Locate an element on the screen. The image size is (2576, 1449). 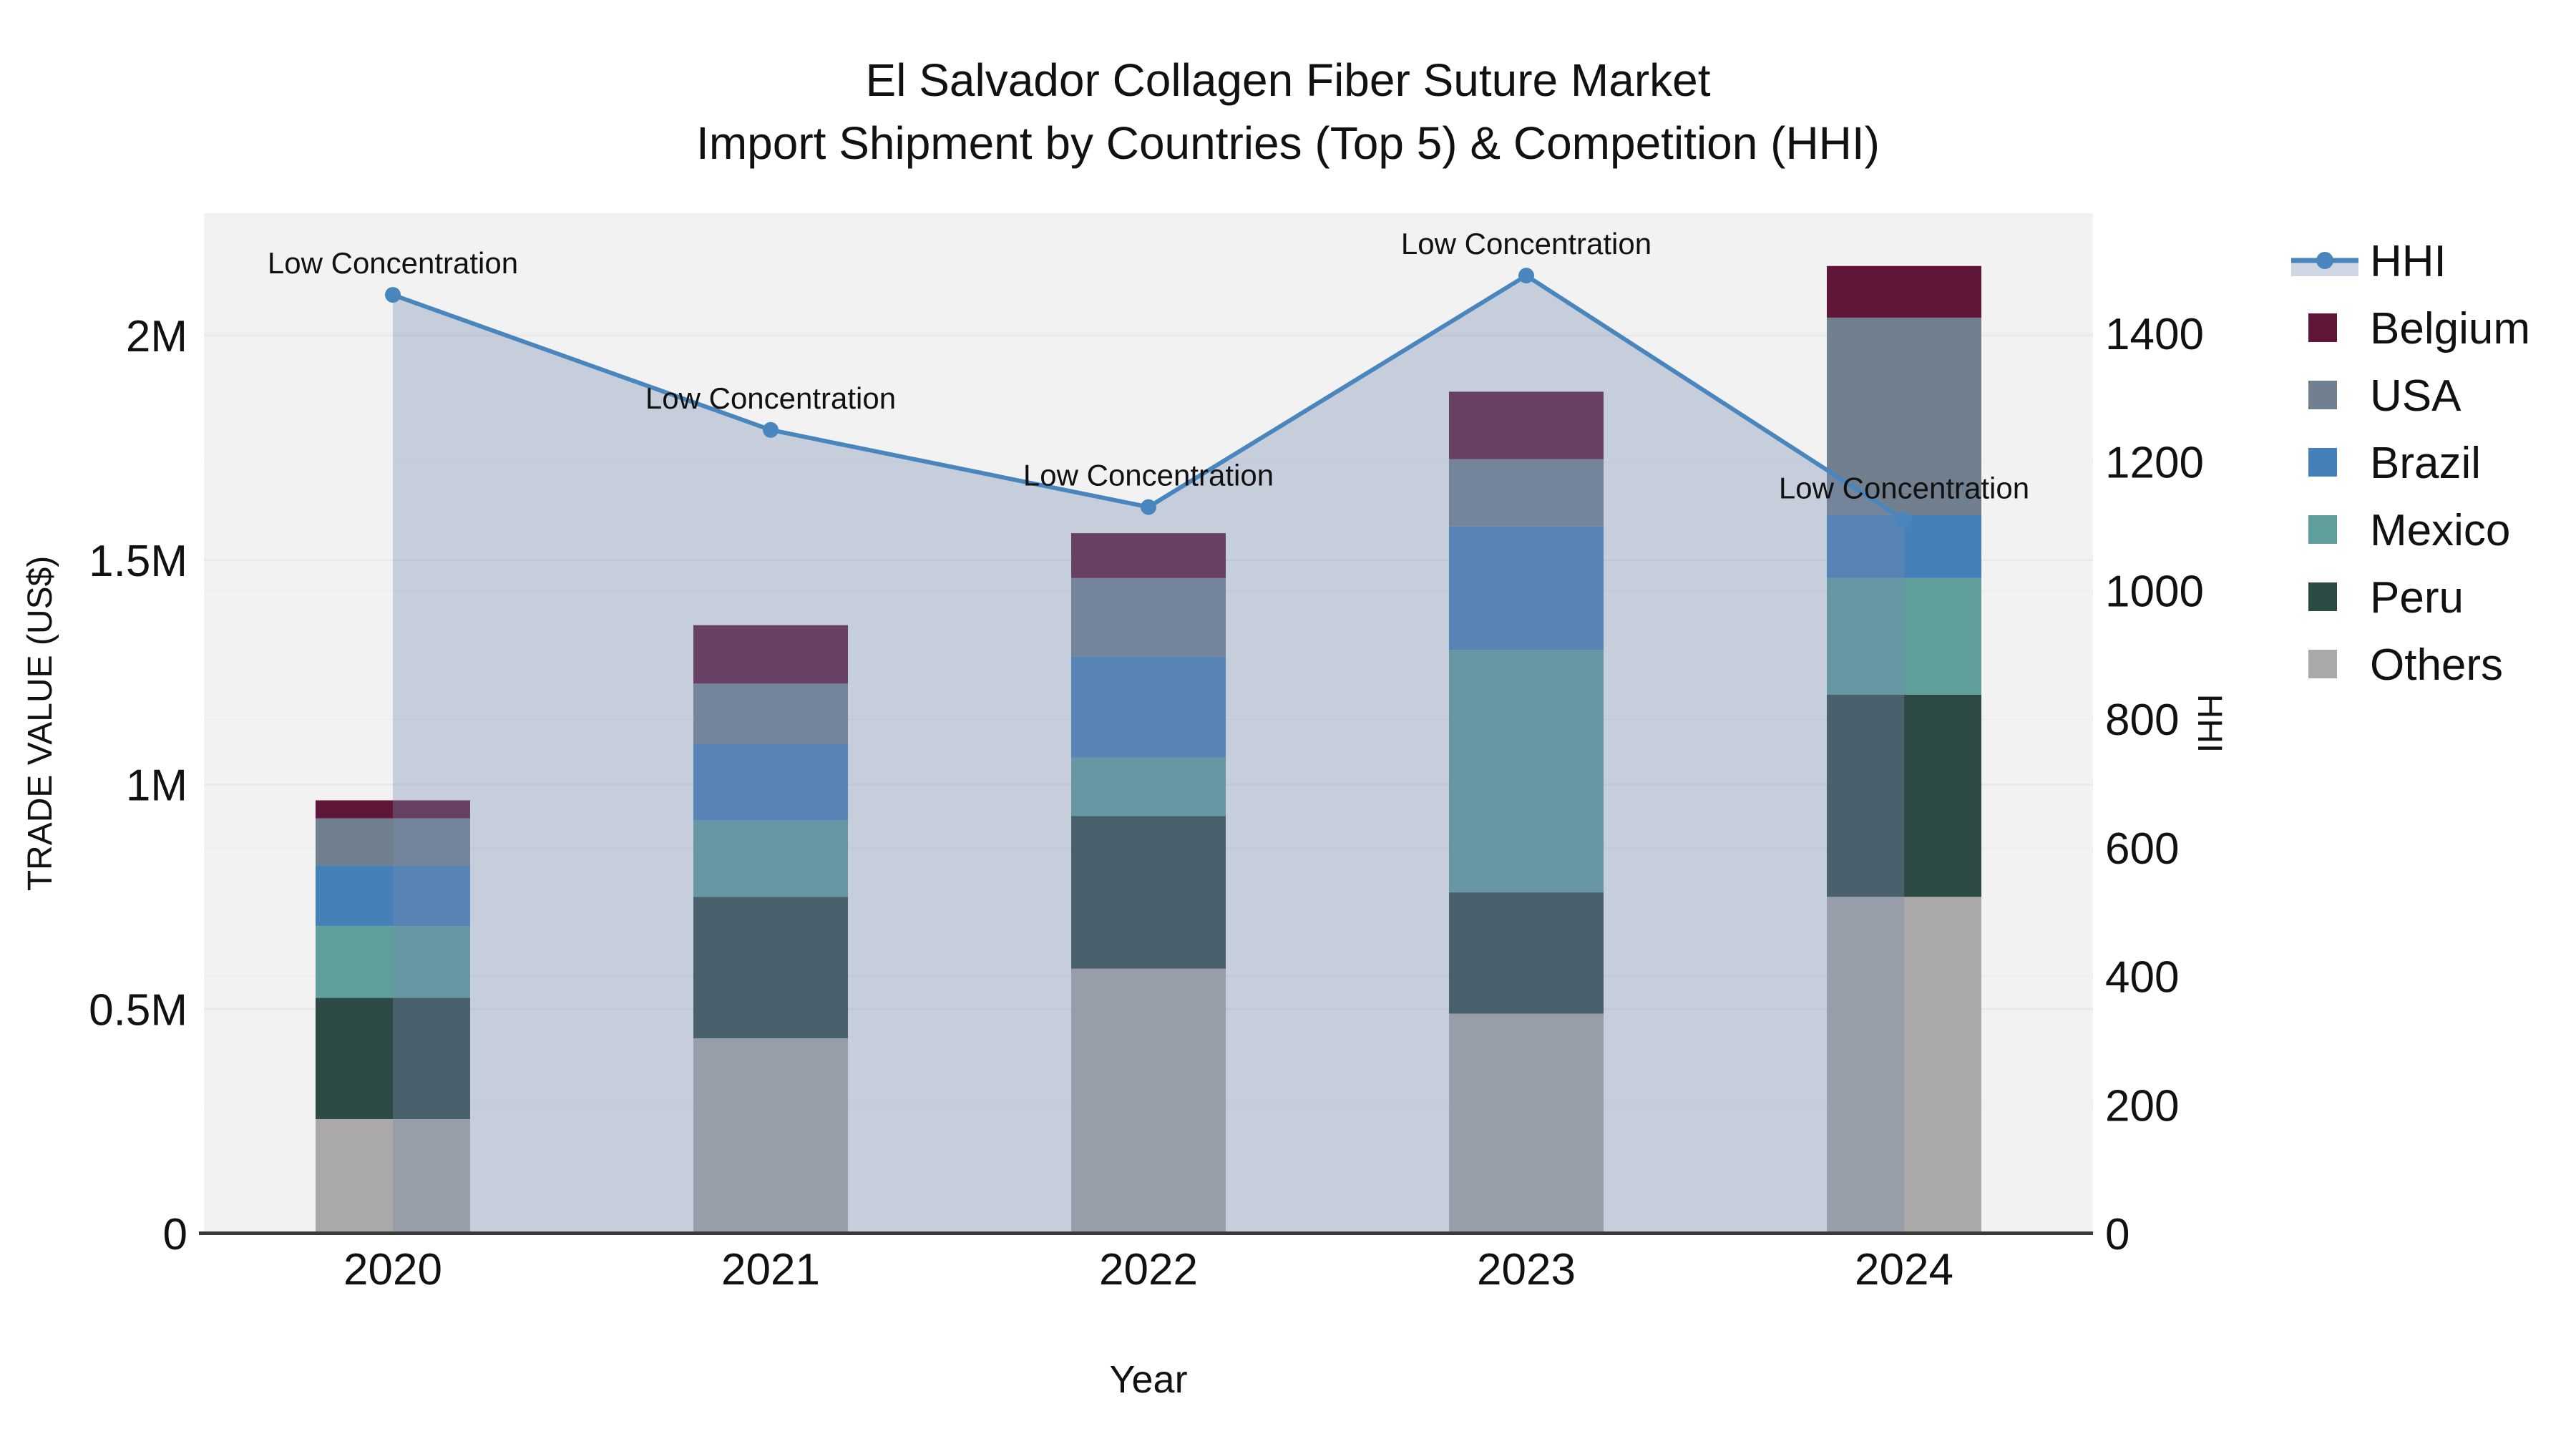
bar-2023 is located at coordinates (1526, 812).